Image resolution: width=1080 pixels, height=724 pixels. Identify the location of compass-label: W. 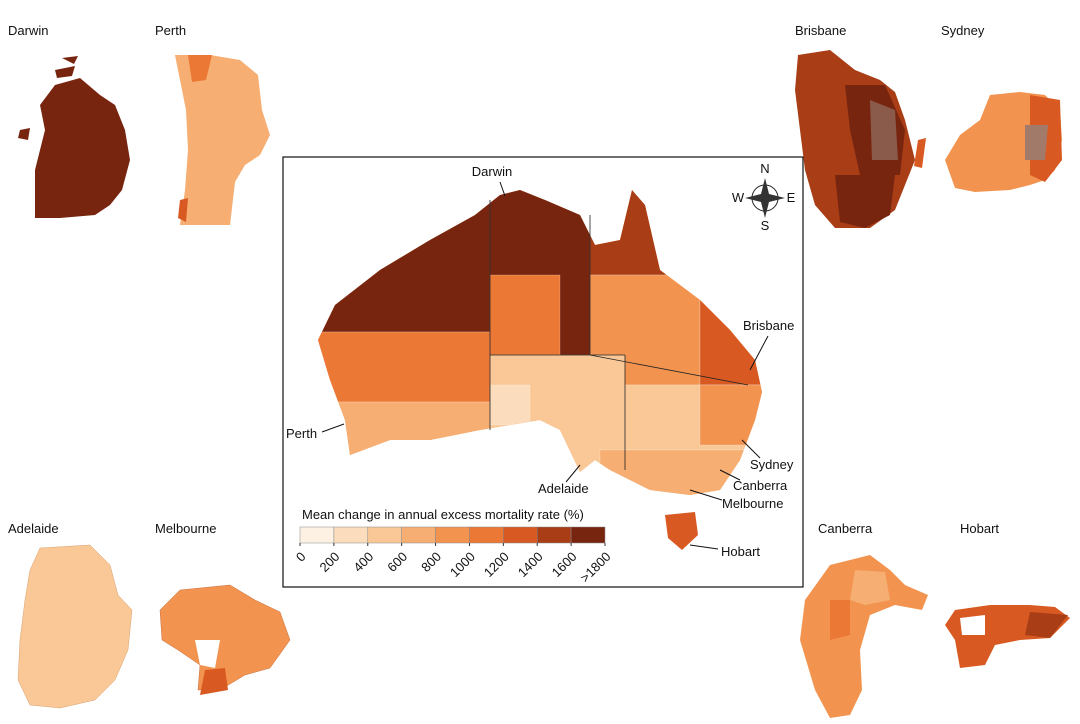
(738, 197).